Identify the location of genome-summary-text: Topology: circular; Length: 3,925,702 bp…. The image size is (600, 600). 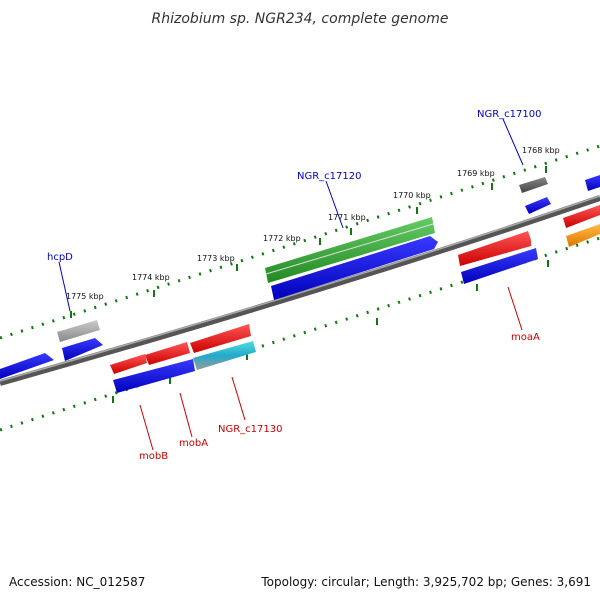
(425, 582).